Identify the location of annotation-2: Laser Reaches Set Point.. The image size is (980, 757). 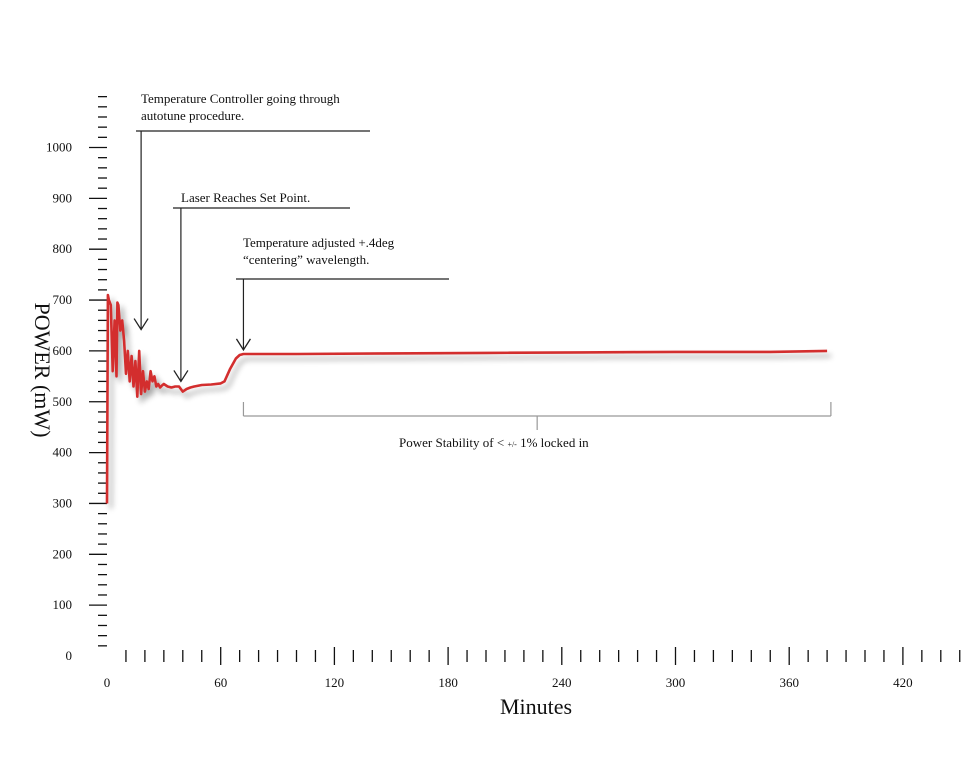
(261, 286).